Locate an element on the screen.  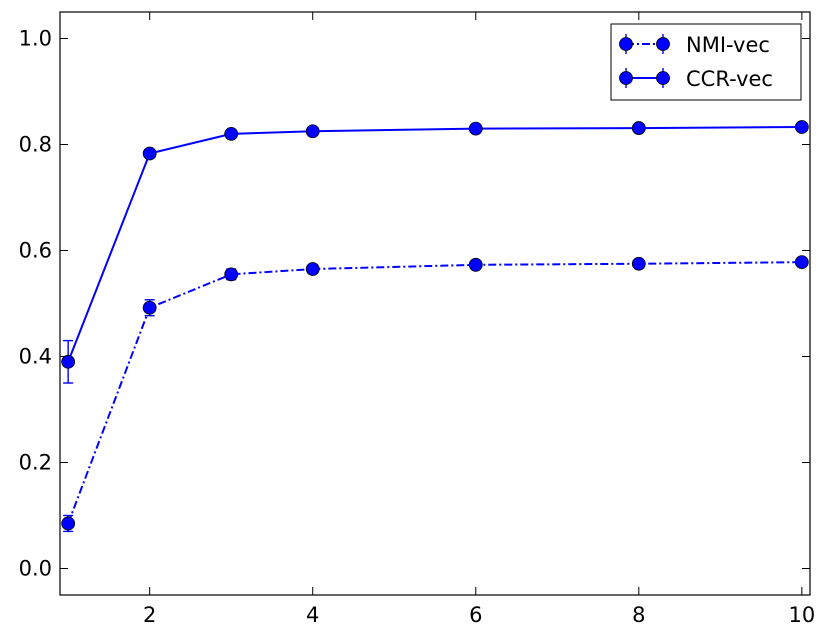
y-tick-label: 0.8 is located at coordinates (35, 145).